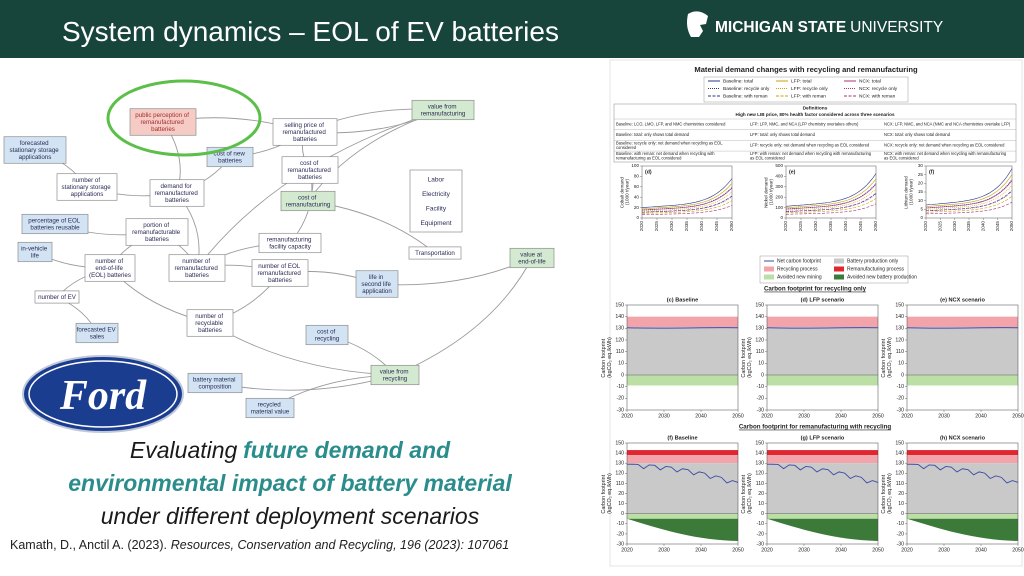 The width and height of the screenshot is (1024, 576). I want to click on ford-ring, so click(103, 394).